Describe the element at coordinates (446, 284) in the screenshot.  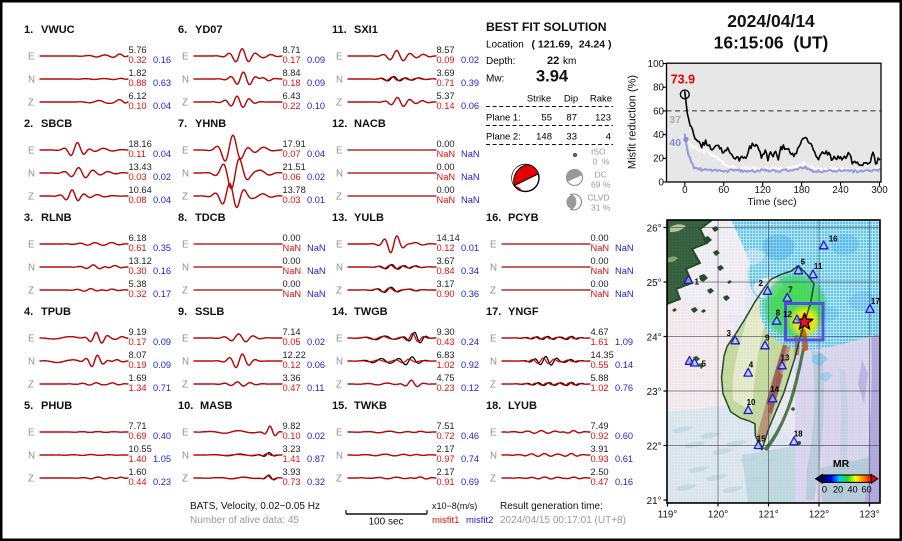
I see `svg-text: 3.17` at that location.